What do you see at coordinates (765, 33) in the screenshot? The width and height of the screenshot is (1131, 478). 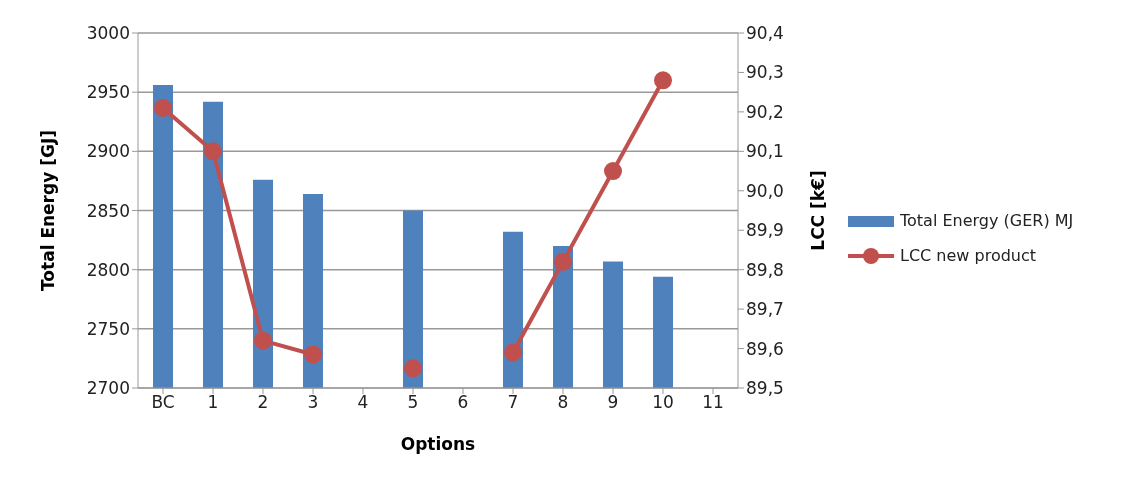 I see `y2-tick-label: 90,4` at bounding box center [765, 33].